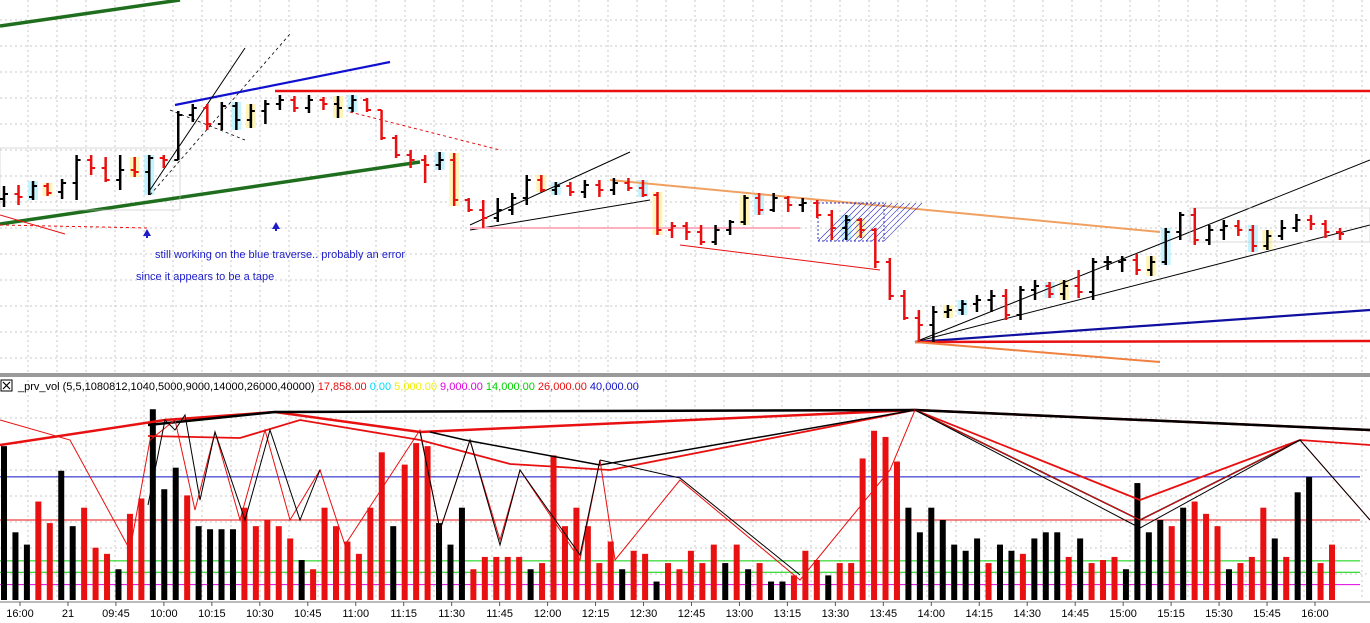 Image resolution: width=1370 pixels, height=623 pixels. I want to click on hatch-box-blue, so click(851, 222).